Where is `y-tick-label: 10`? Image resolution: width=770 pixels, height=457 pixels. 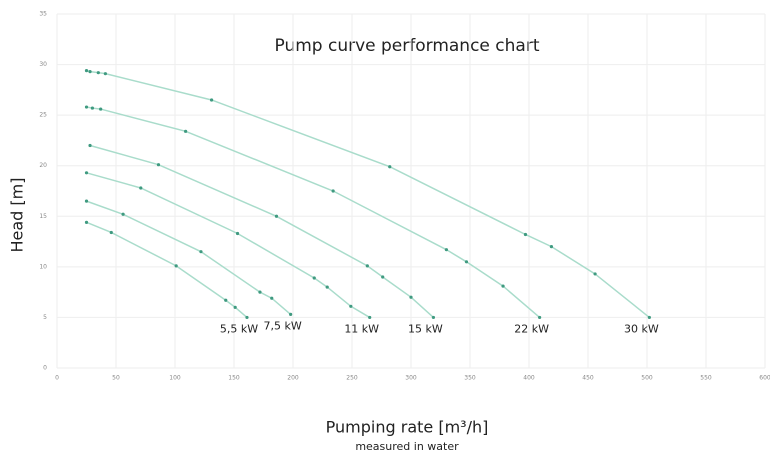
y-tick-label: 10 is located at coordinates (43, 266).